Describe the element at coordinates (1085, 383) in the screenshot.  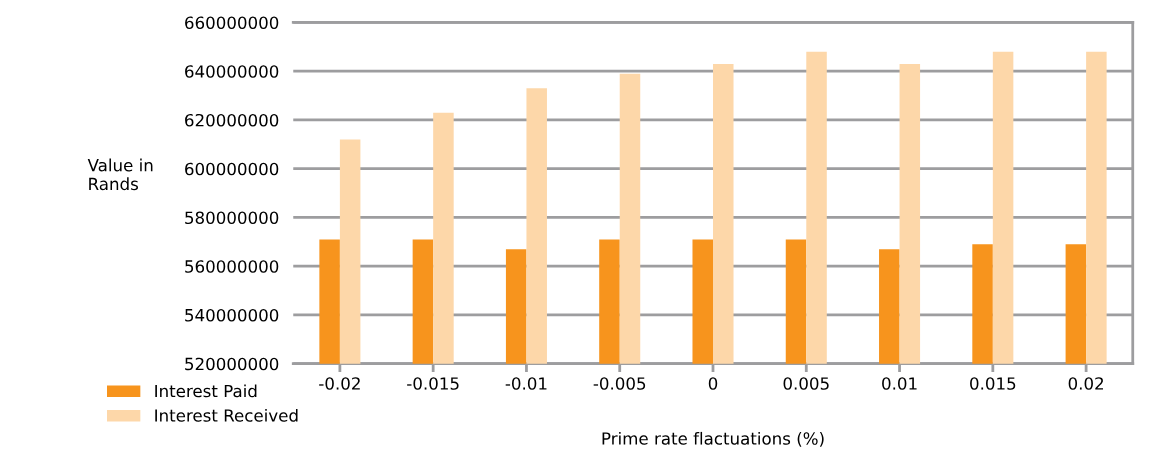
I see `x-tick-label: 0.02` at that location.